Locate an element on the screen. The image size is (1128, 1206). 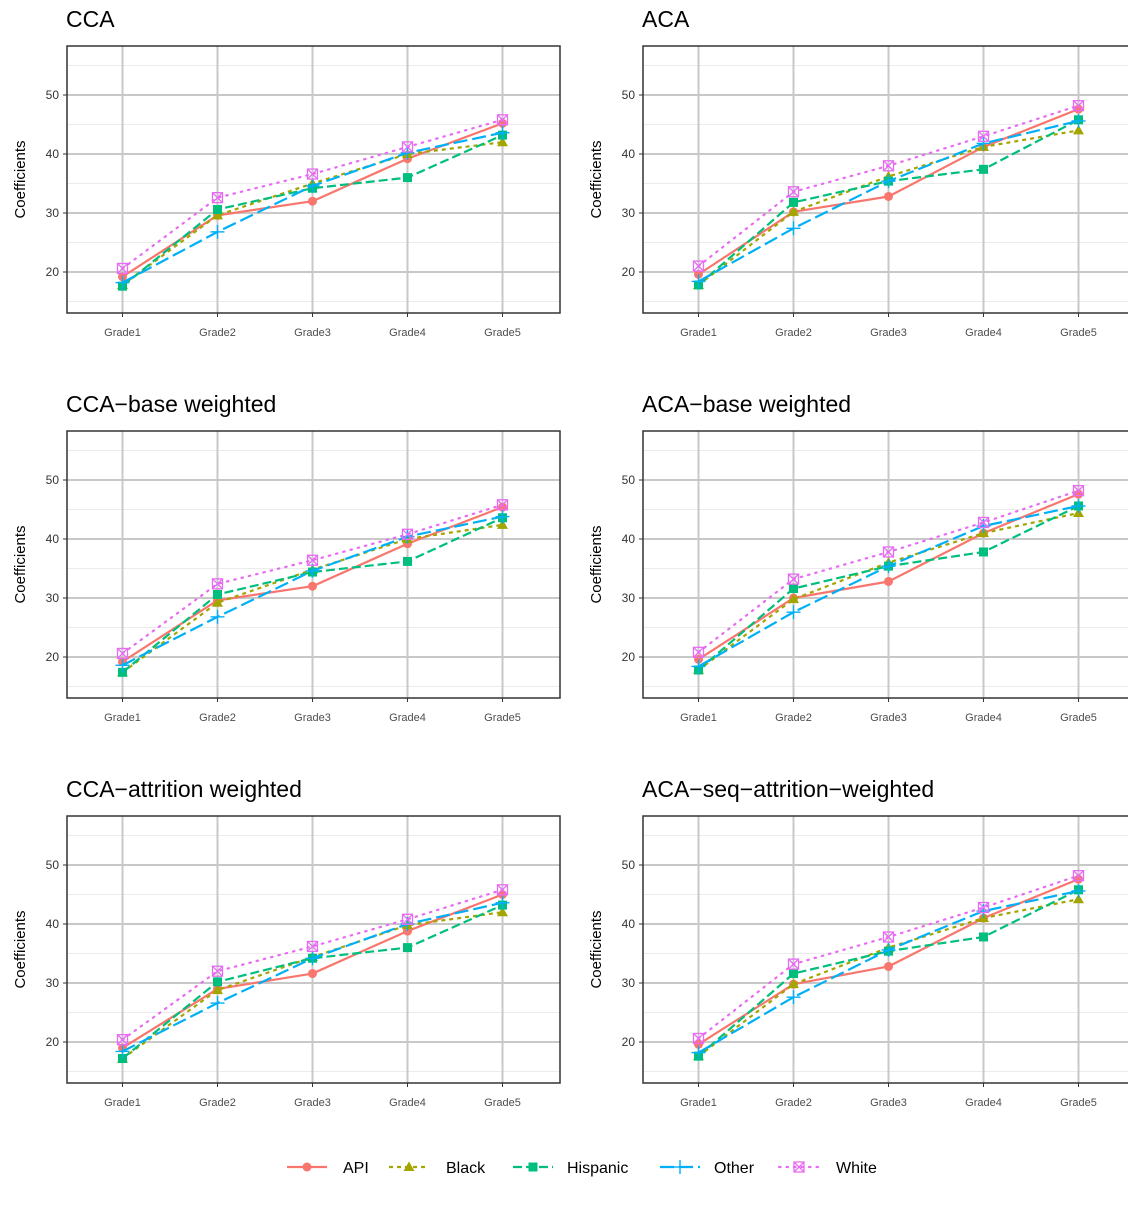
legend-label-other: Other is located at coordinates (734, 1168).